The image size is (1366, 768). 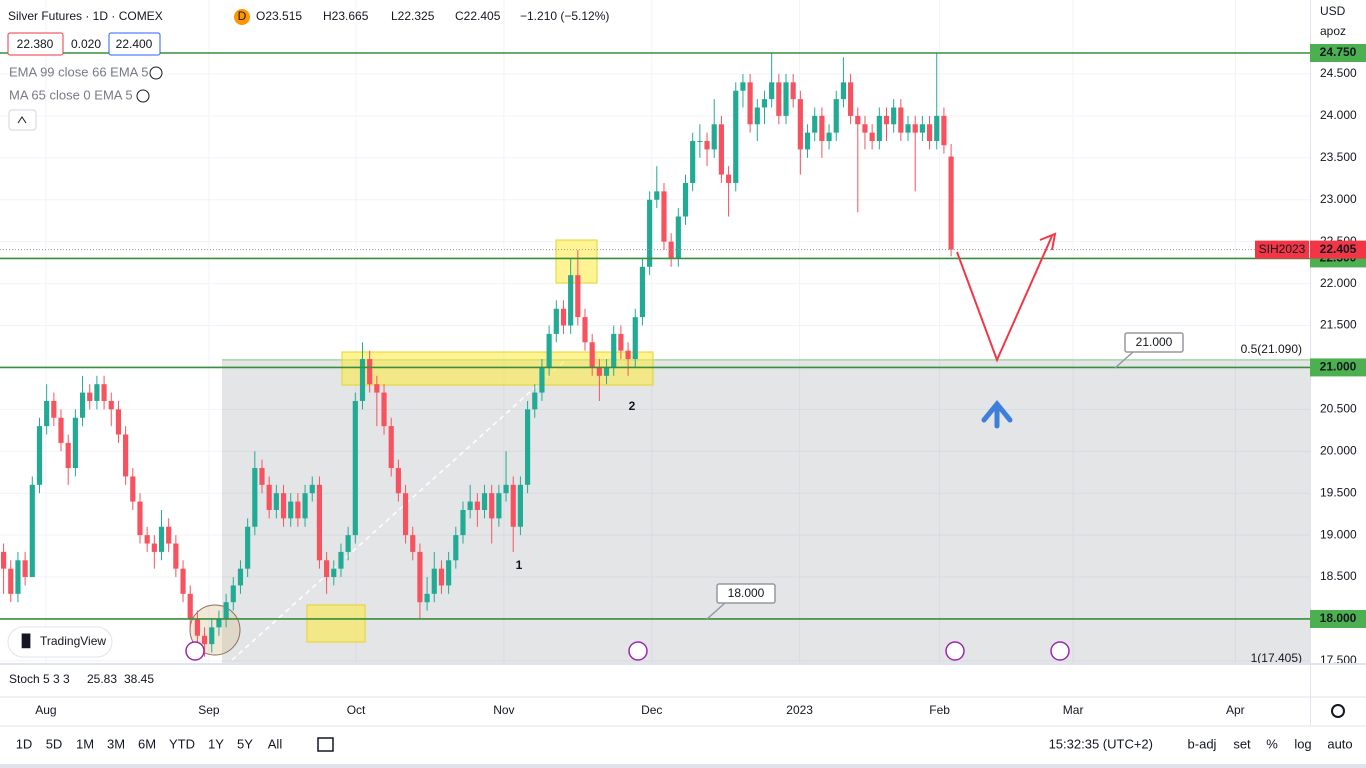 I want to click on note-text: 18.000, so click(x=746, y=593).